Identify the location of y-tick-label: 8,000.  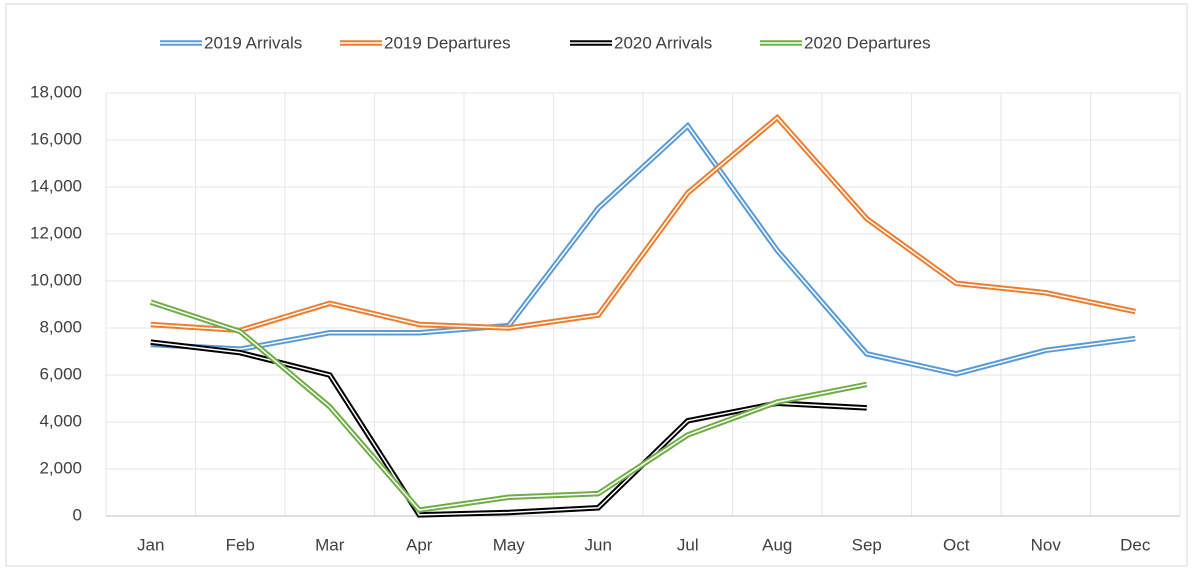
(60, 326).